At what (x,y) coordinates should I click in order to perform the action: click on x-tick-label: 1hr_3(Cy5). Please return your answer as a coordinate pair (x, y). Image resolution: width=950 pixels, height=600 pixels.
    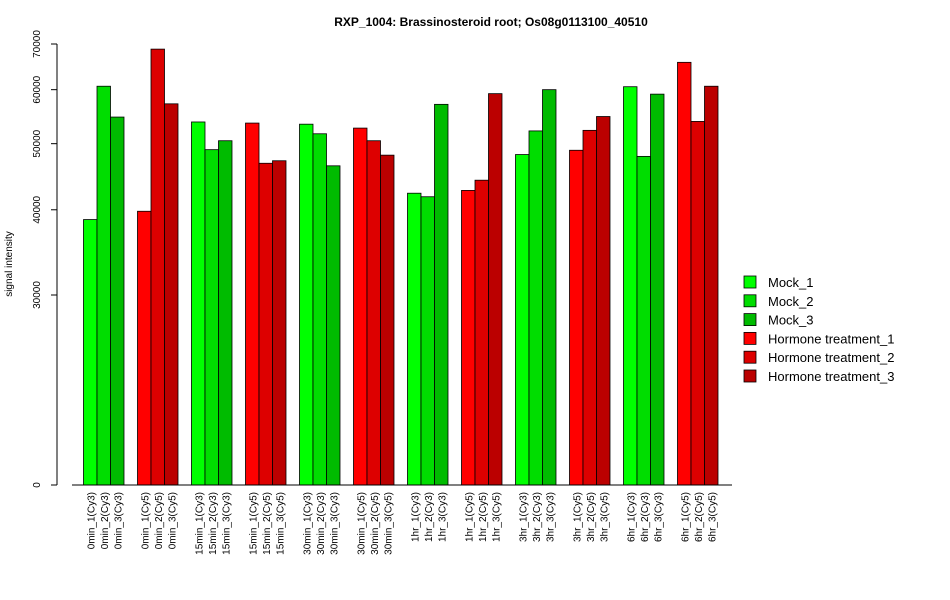
    Looking at the image, I should click on (496, 517).